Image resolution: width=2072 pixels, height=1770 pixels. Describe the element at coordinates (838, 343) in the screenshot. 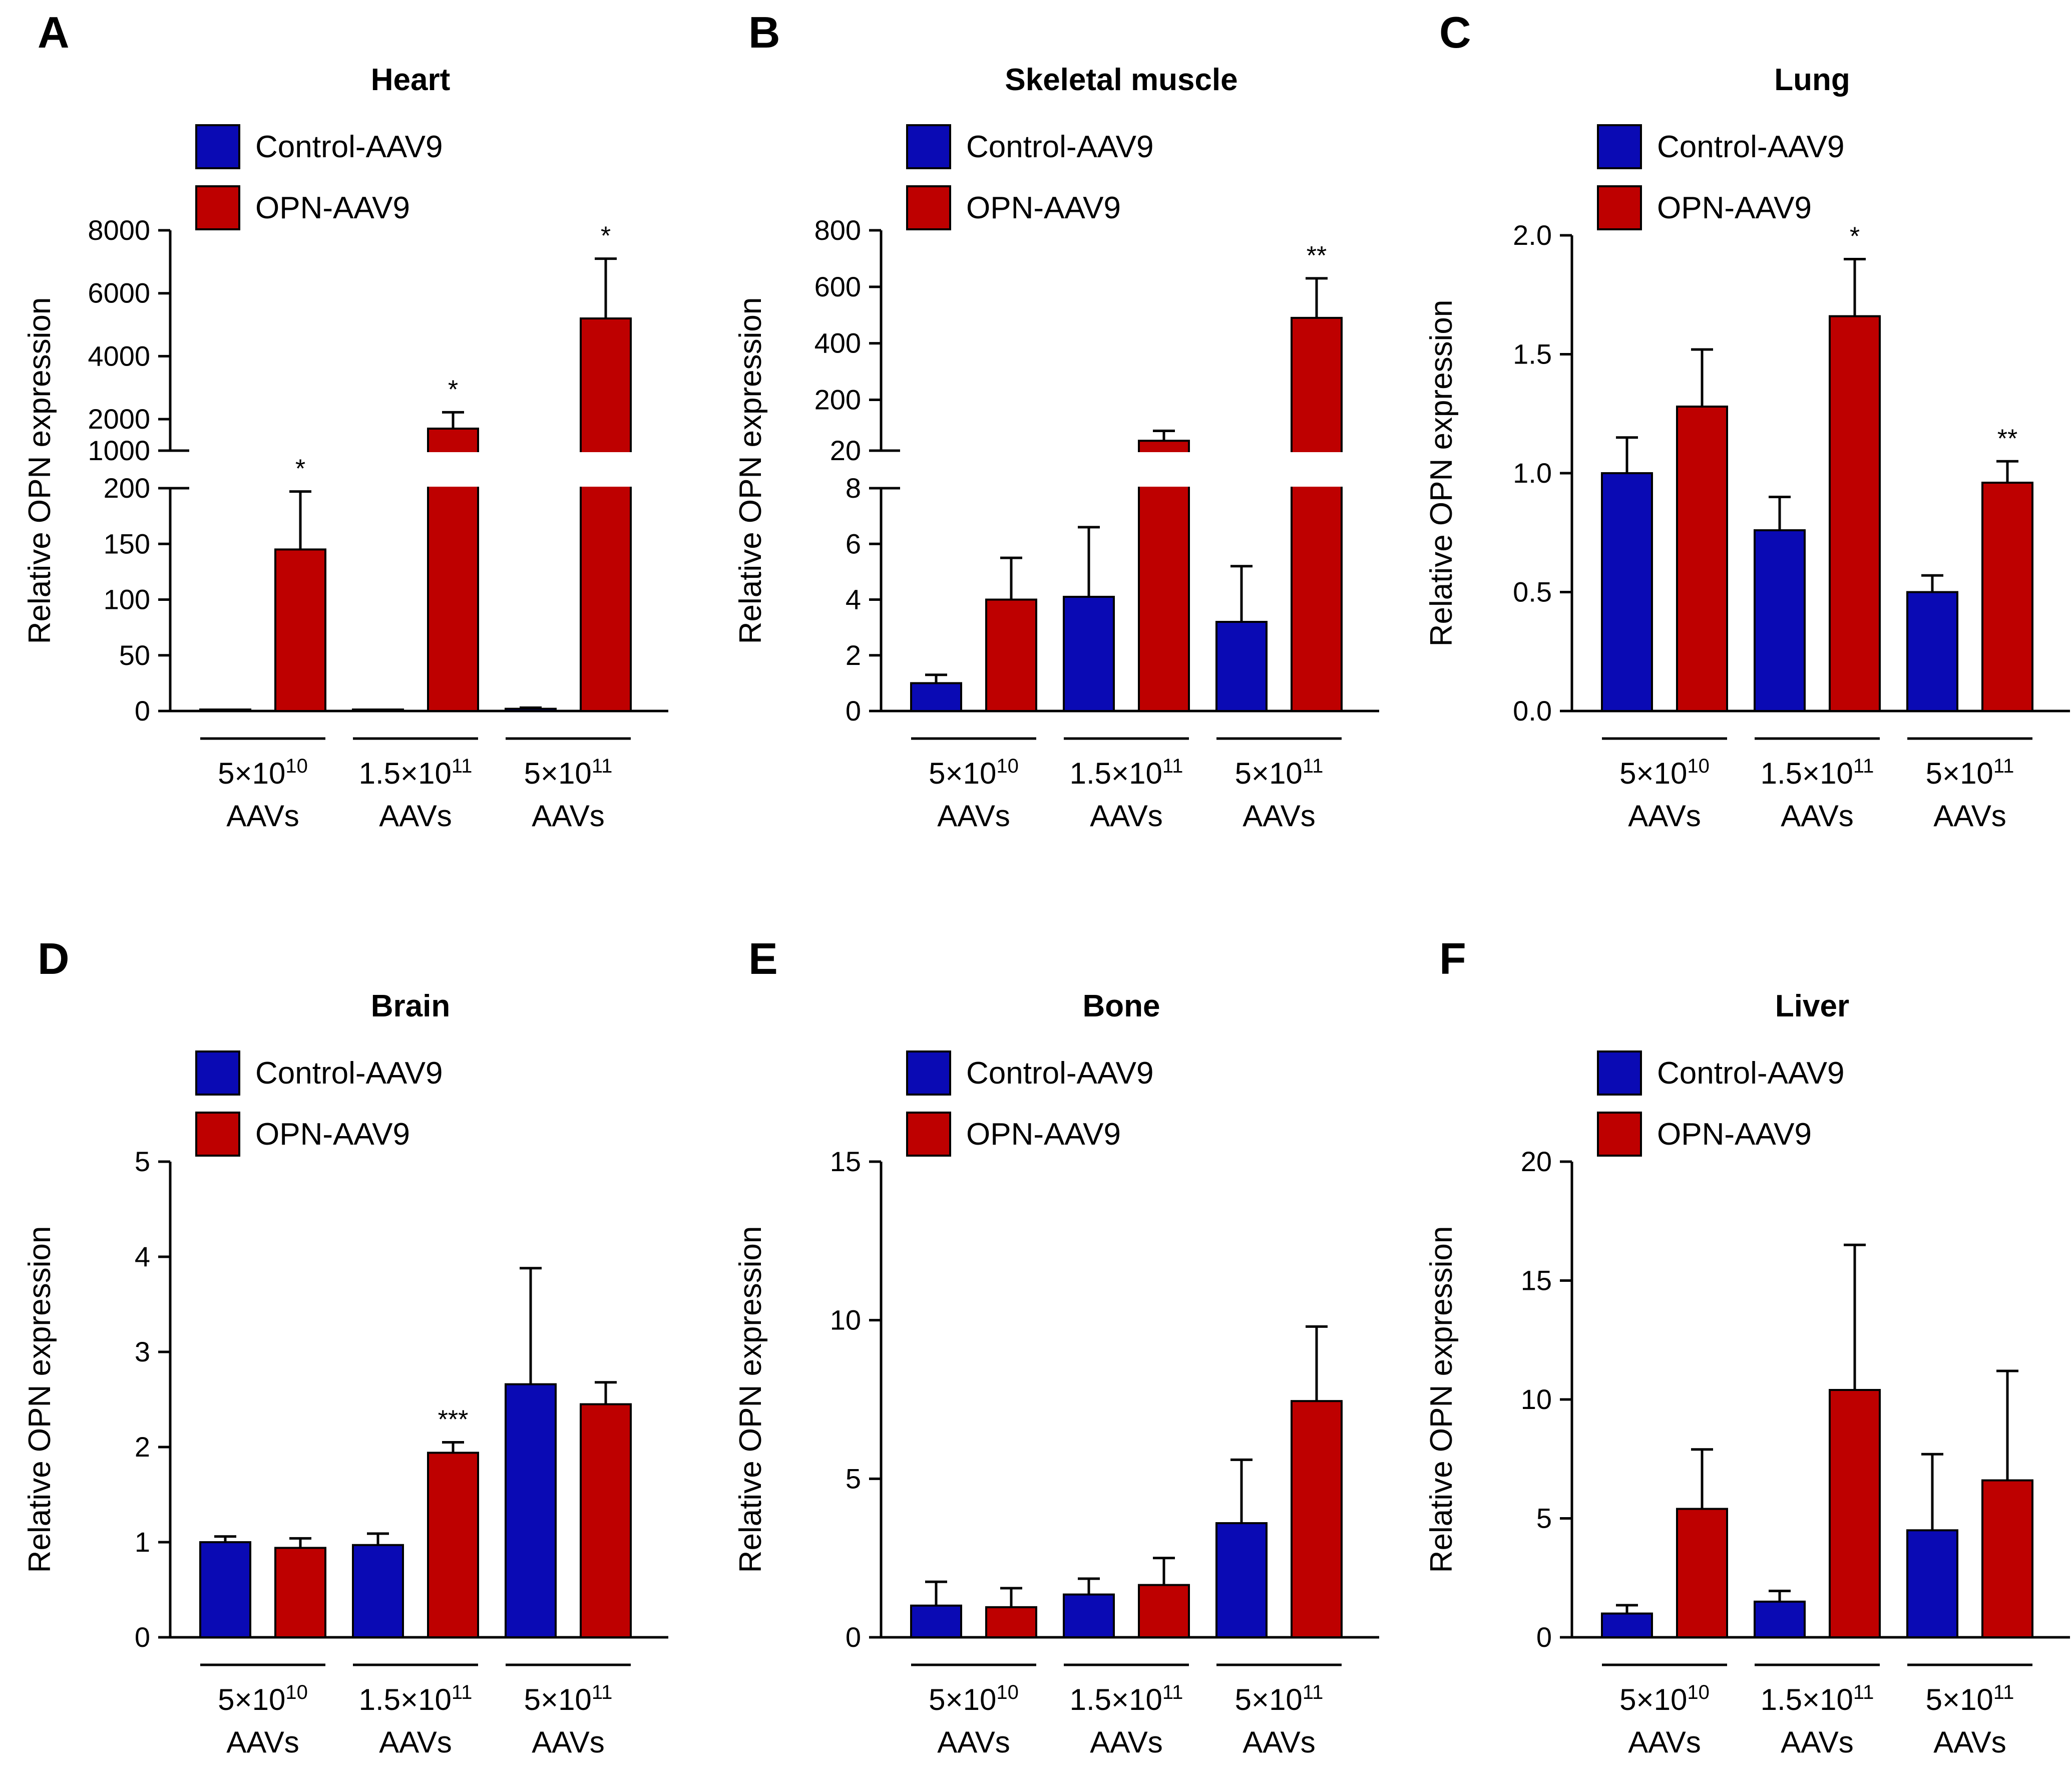

I see `y-tick-label: 400` at that location.